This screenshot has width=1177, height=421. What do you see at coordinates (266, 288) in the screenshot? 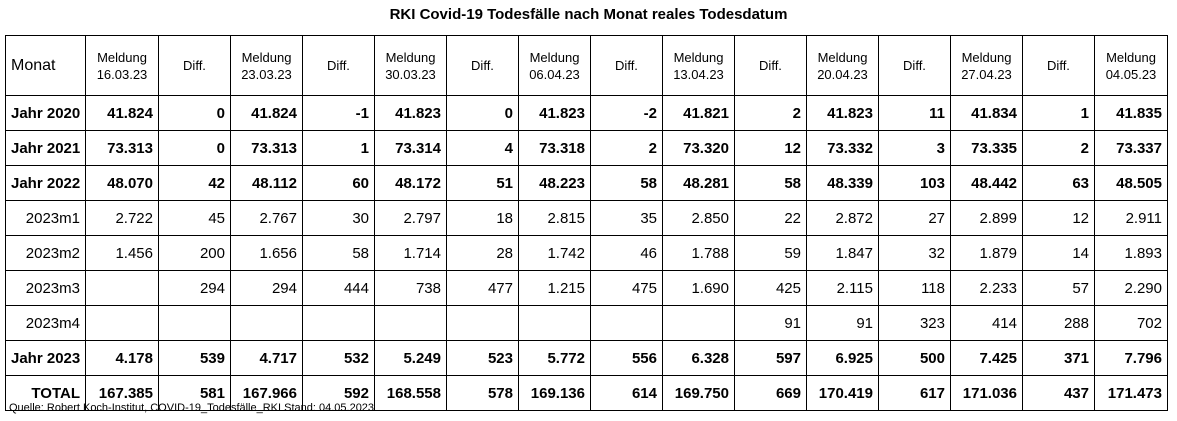
I see `meldung-cell: 294` at bounding box center [266, 288].